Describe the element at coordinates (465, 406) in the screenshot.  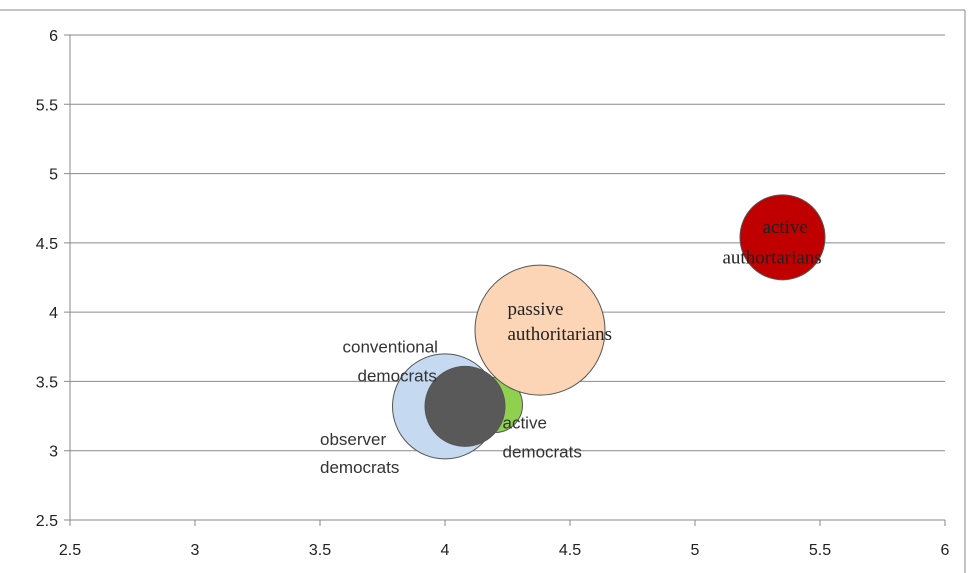
I see `bubble-observer-democrats` at that location.